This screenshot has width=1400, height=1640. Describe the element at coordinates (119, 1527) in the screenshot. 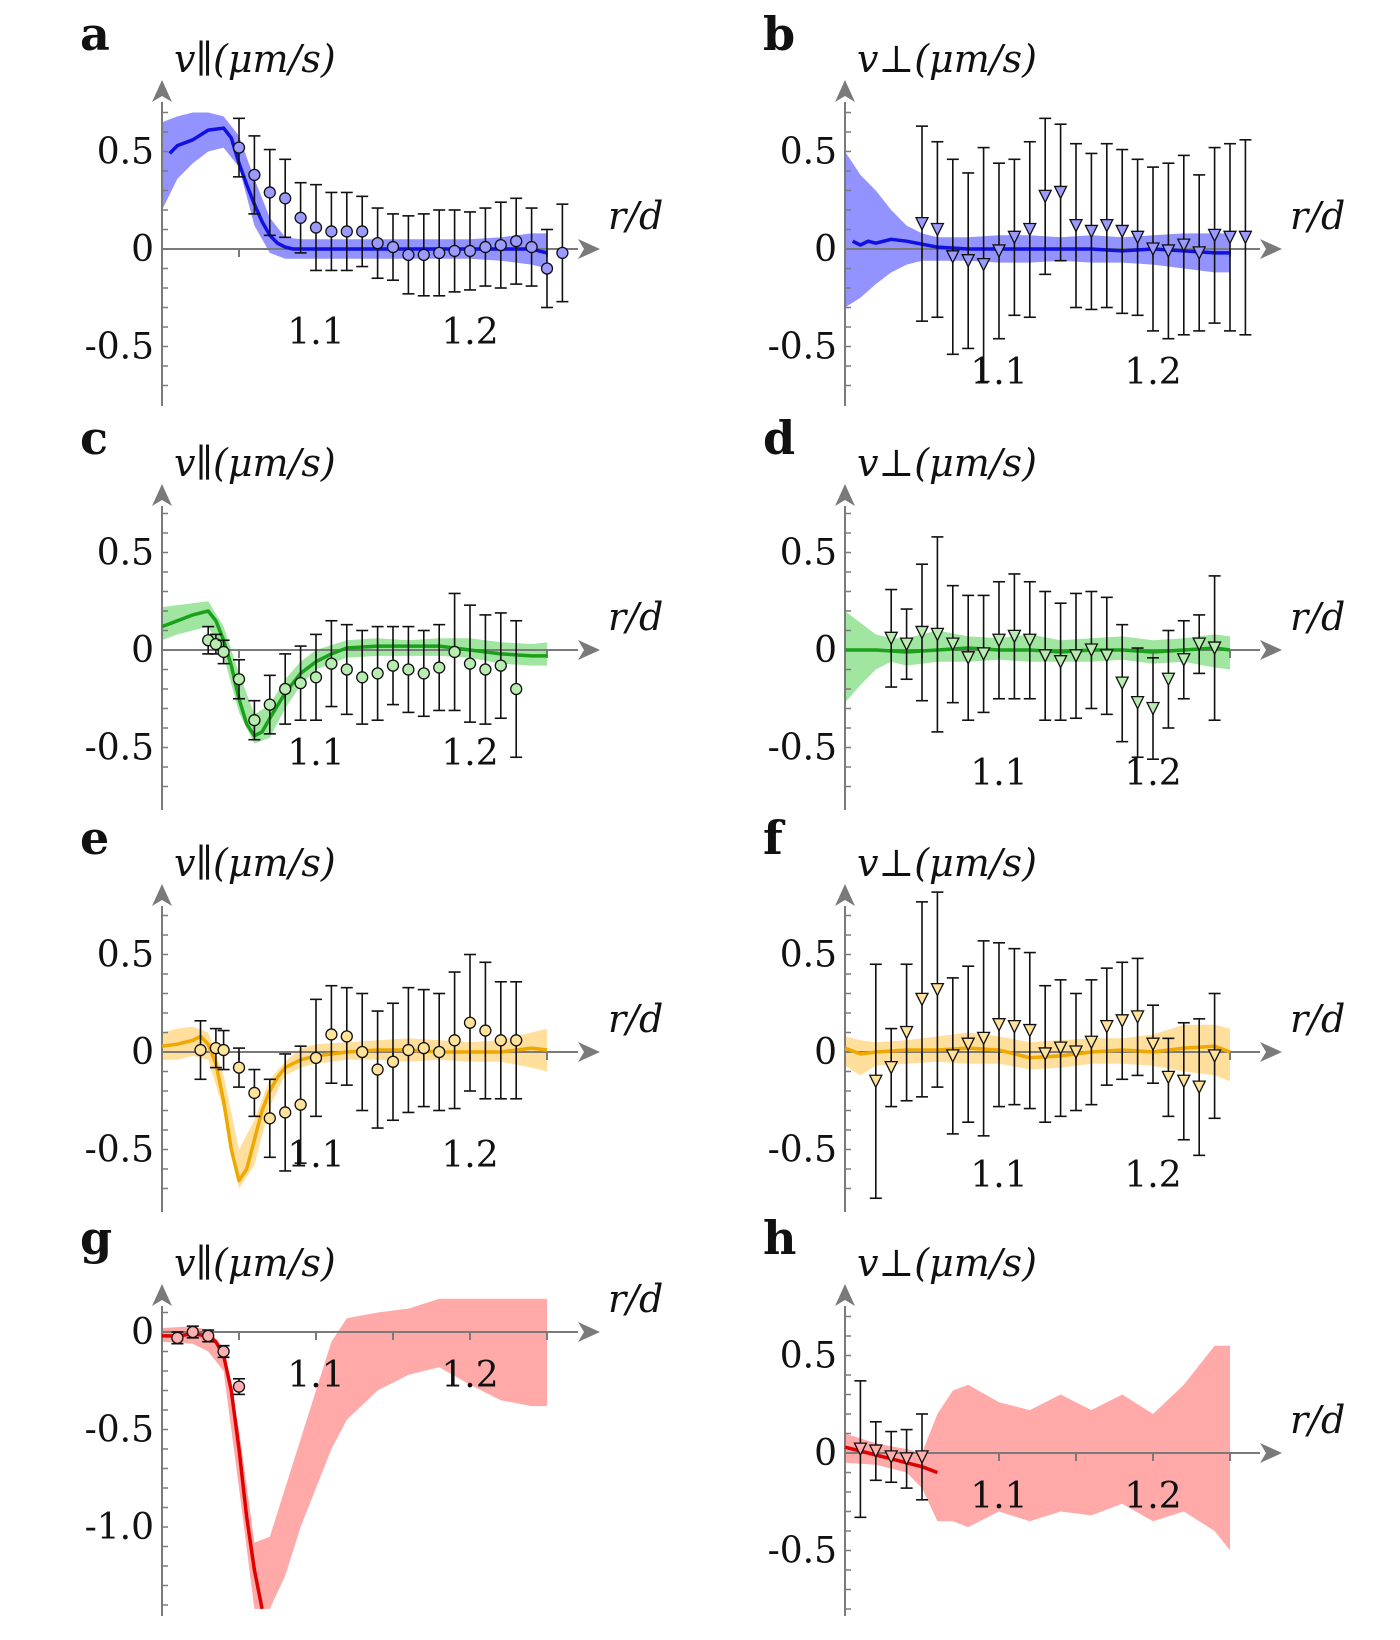

I see `y-tick-label: -1.0` at that location.